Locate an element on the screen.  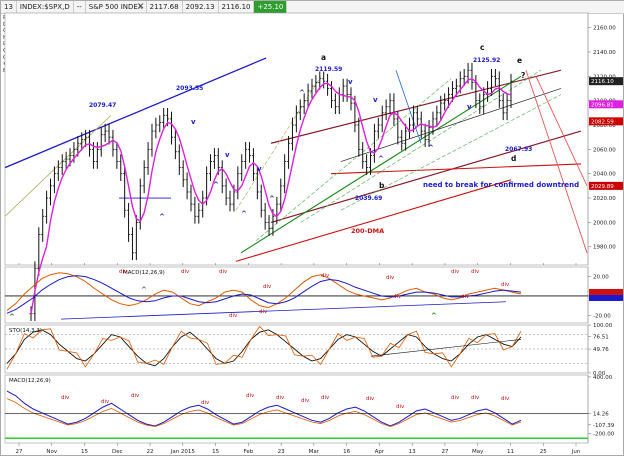
y-tick-label: 100.00 is located at coordinates (603, 326).